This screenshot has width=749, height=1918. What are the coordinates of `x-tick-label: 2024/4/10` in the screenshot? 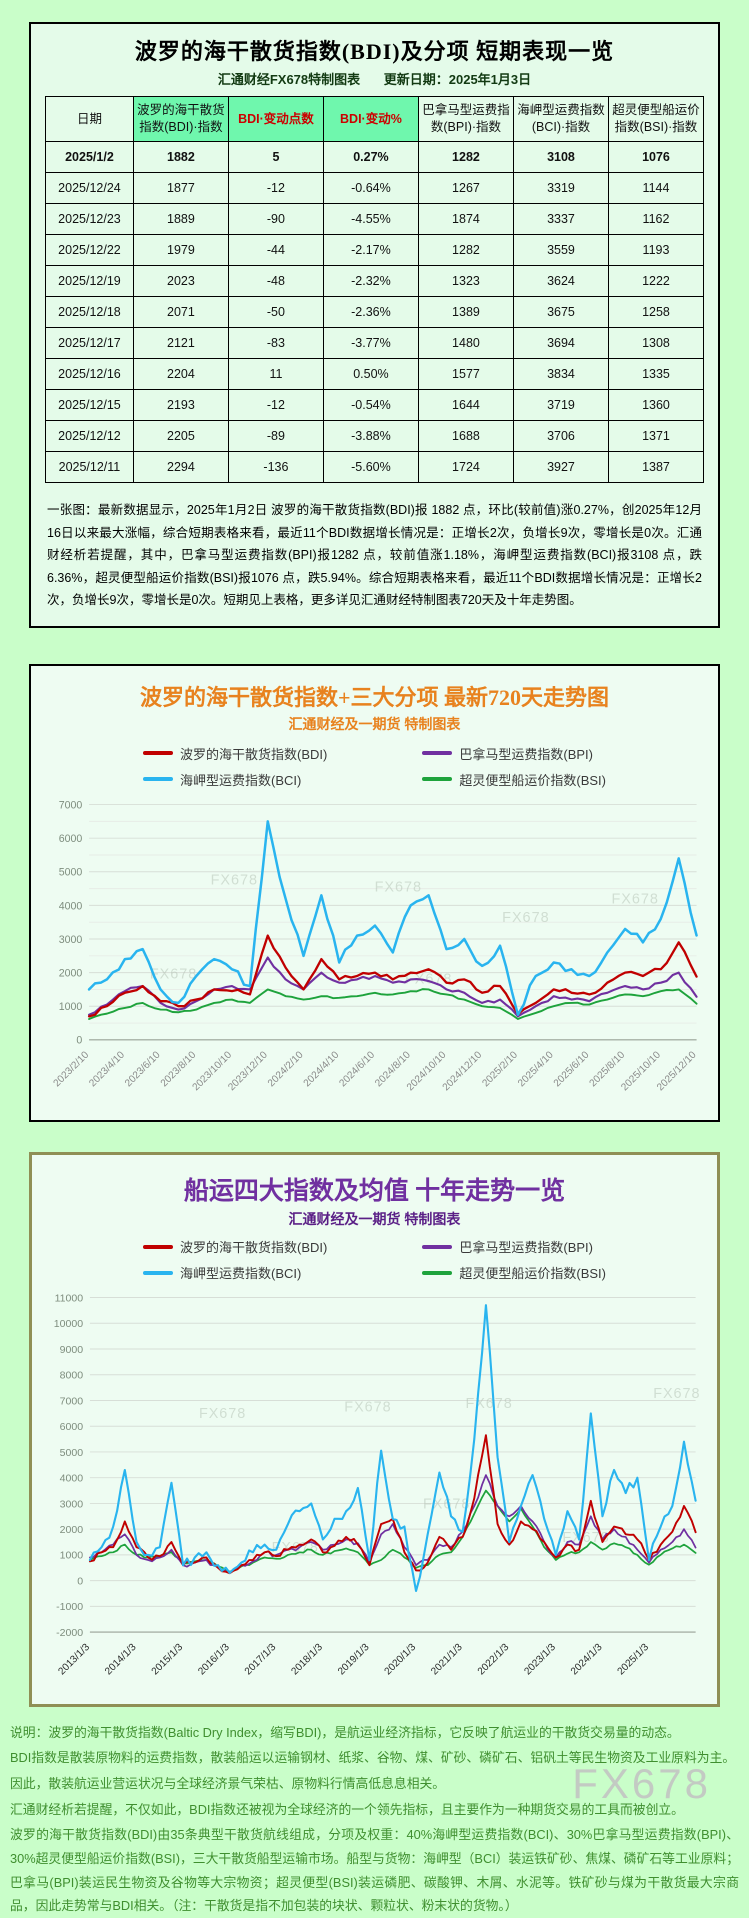 It's located at (322, 1069).